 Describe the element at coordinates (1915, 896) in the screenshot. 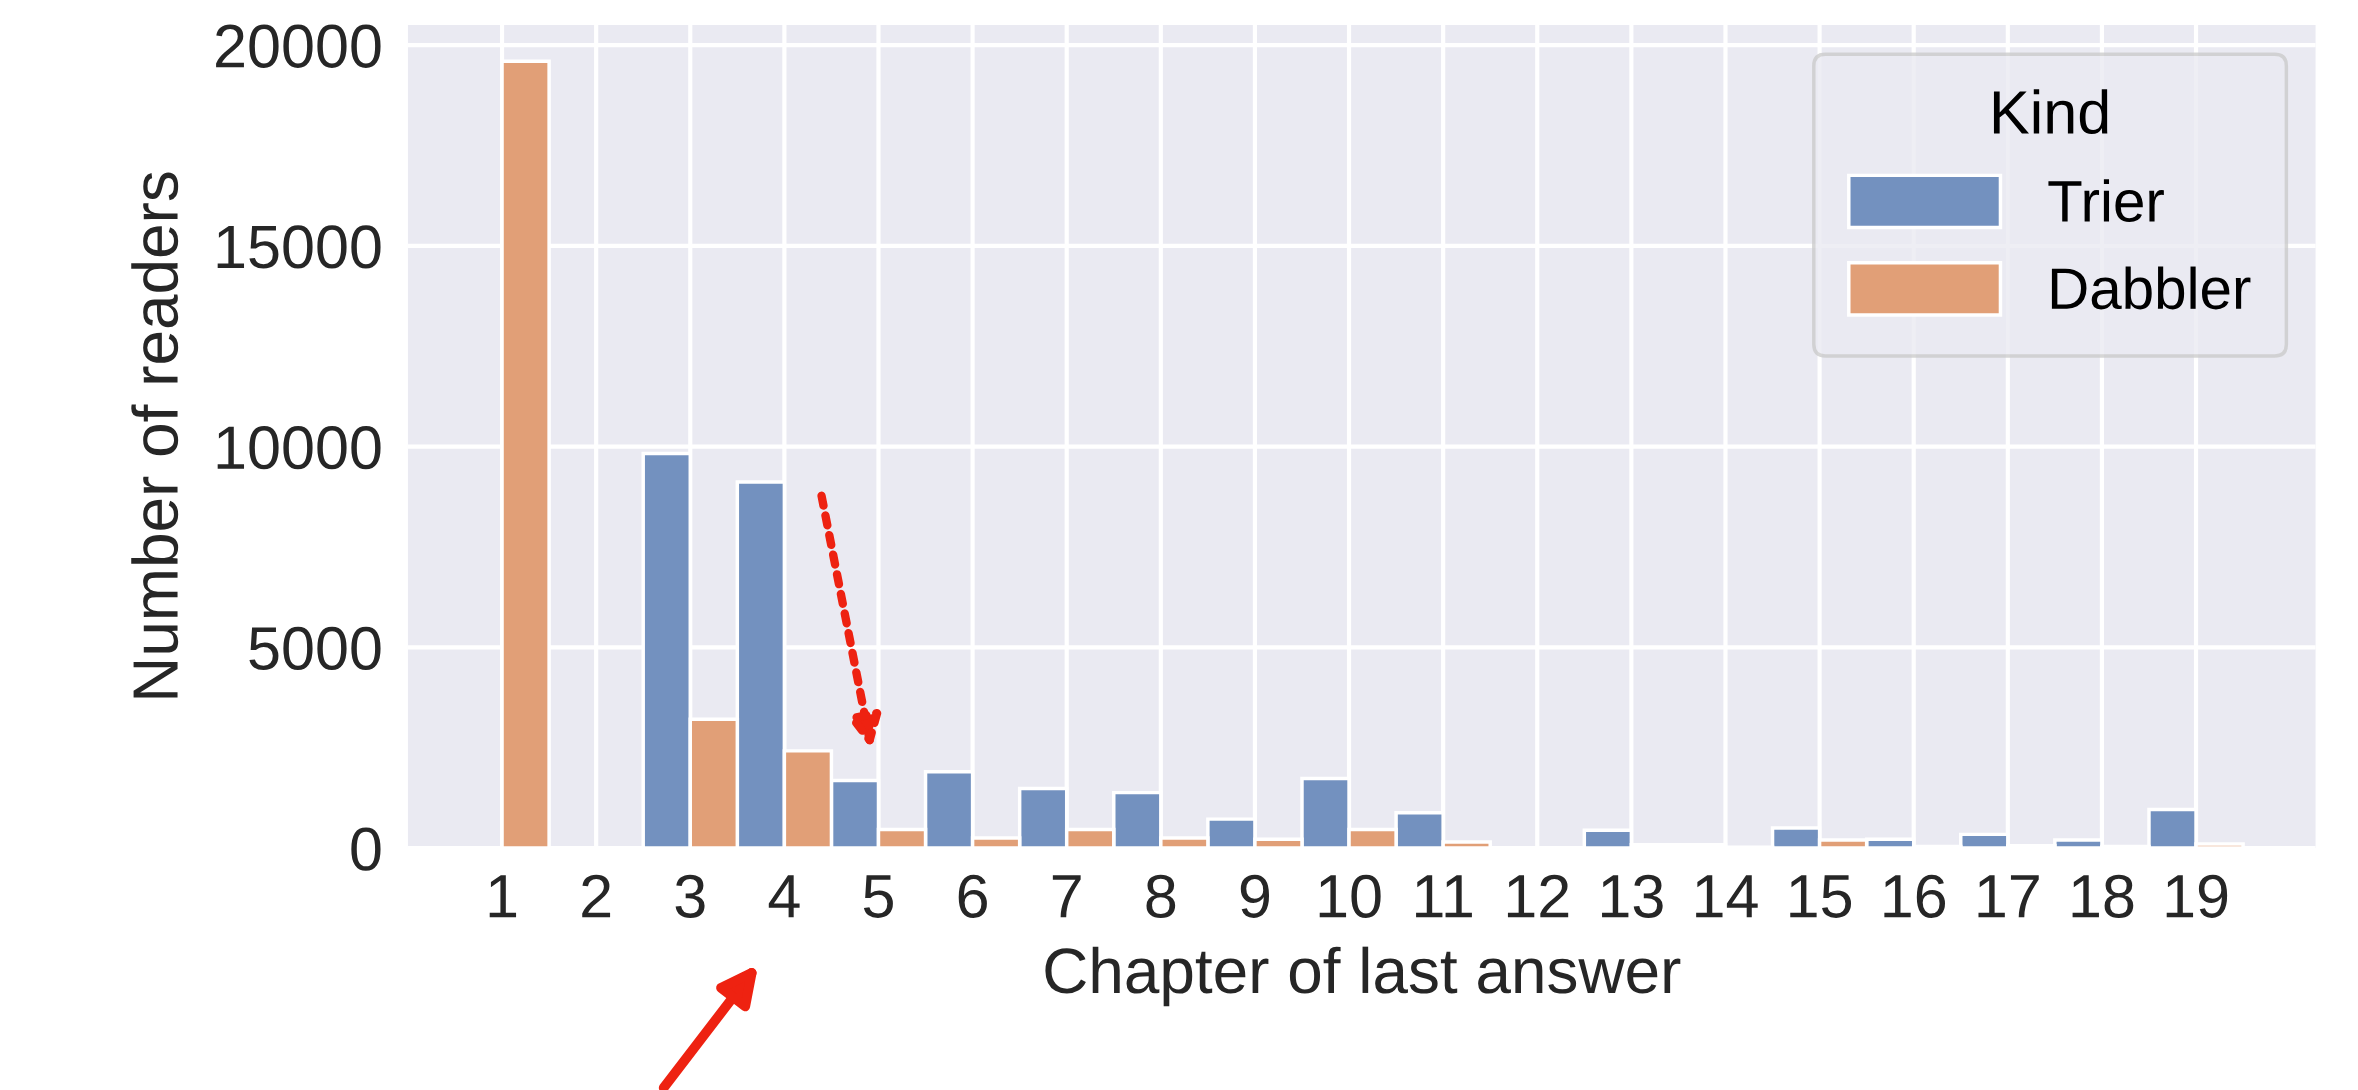

I see `x-tick-label: 16` at that location.